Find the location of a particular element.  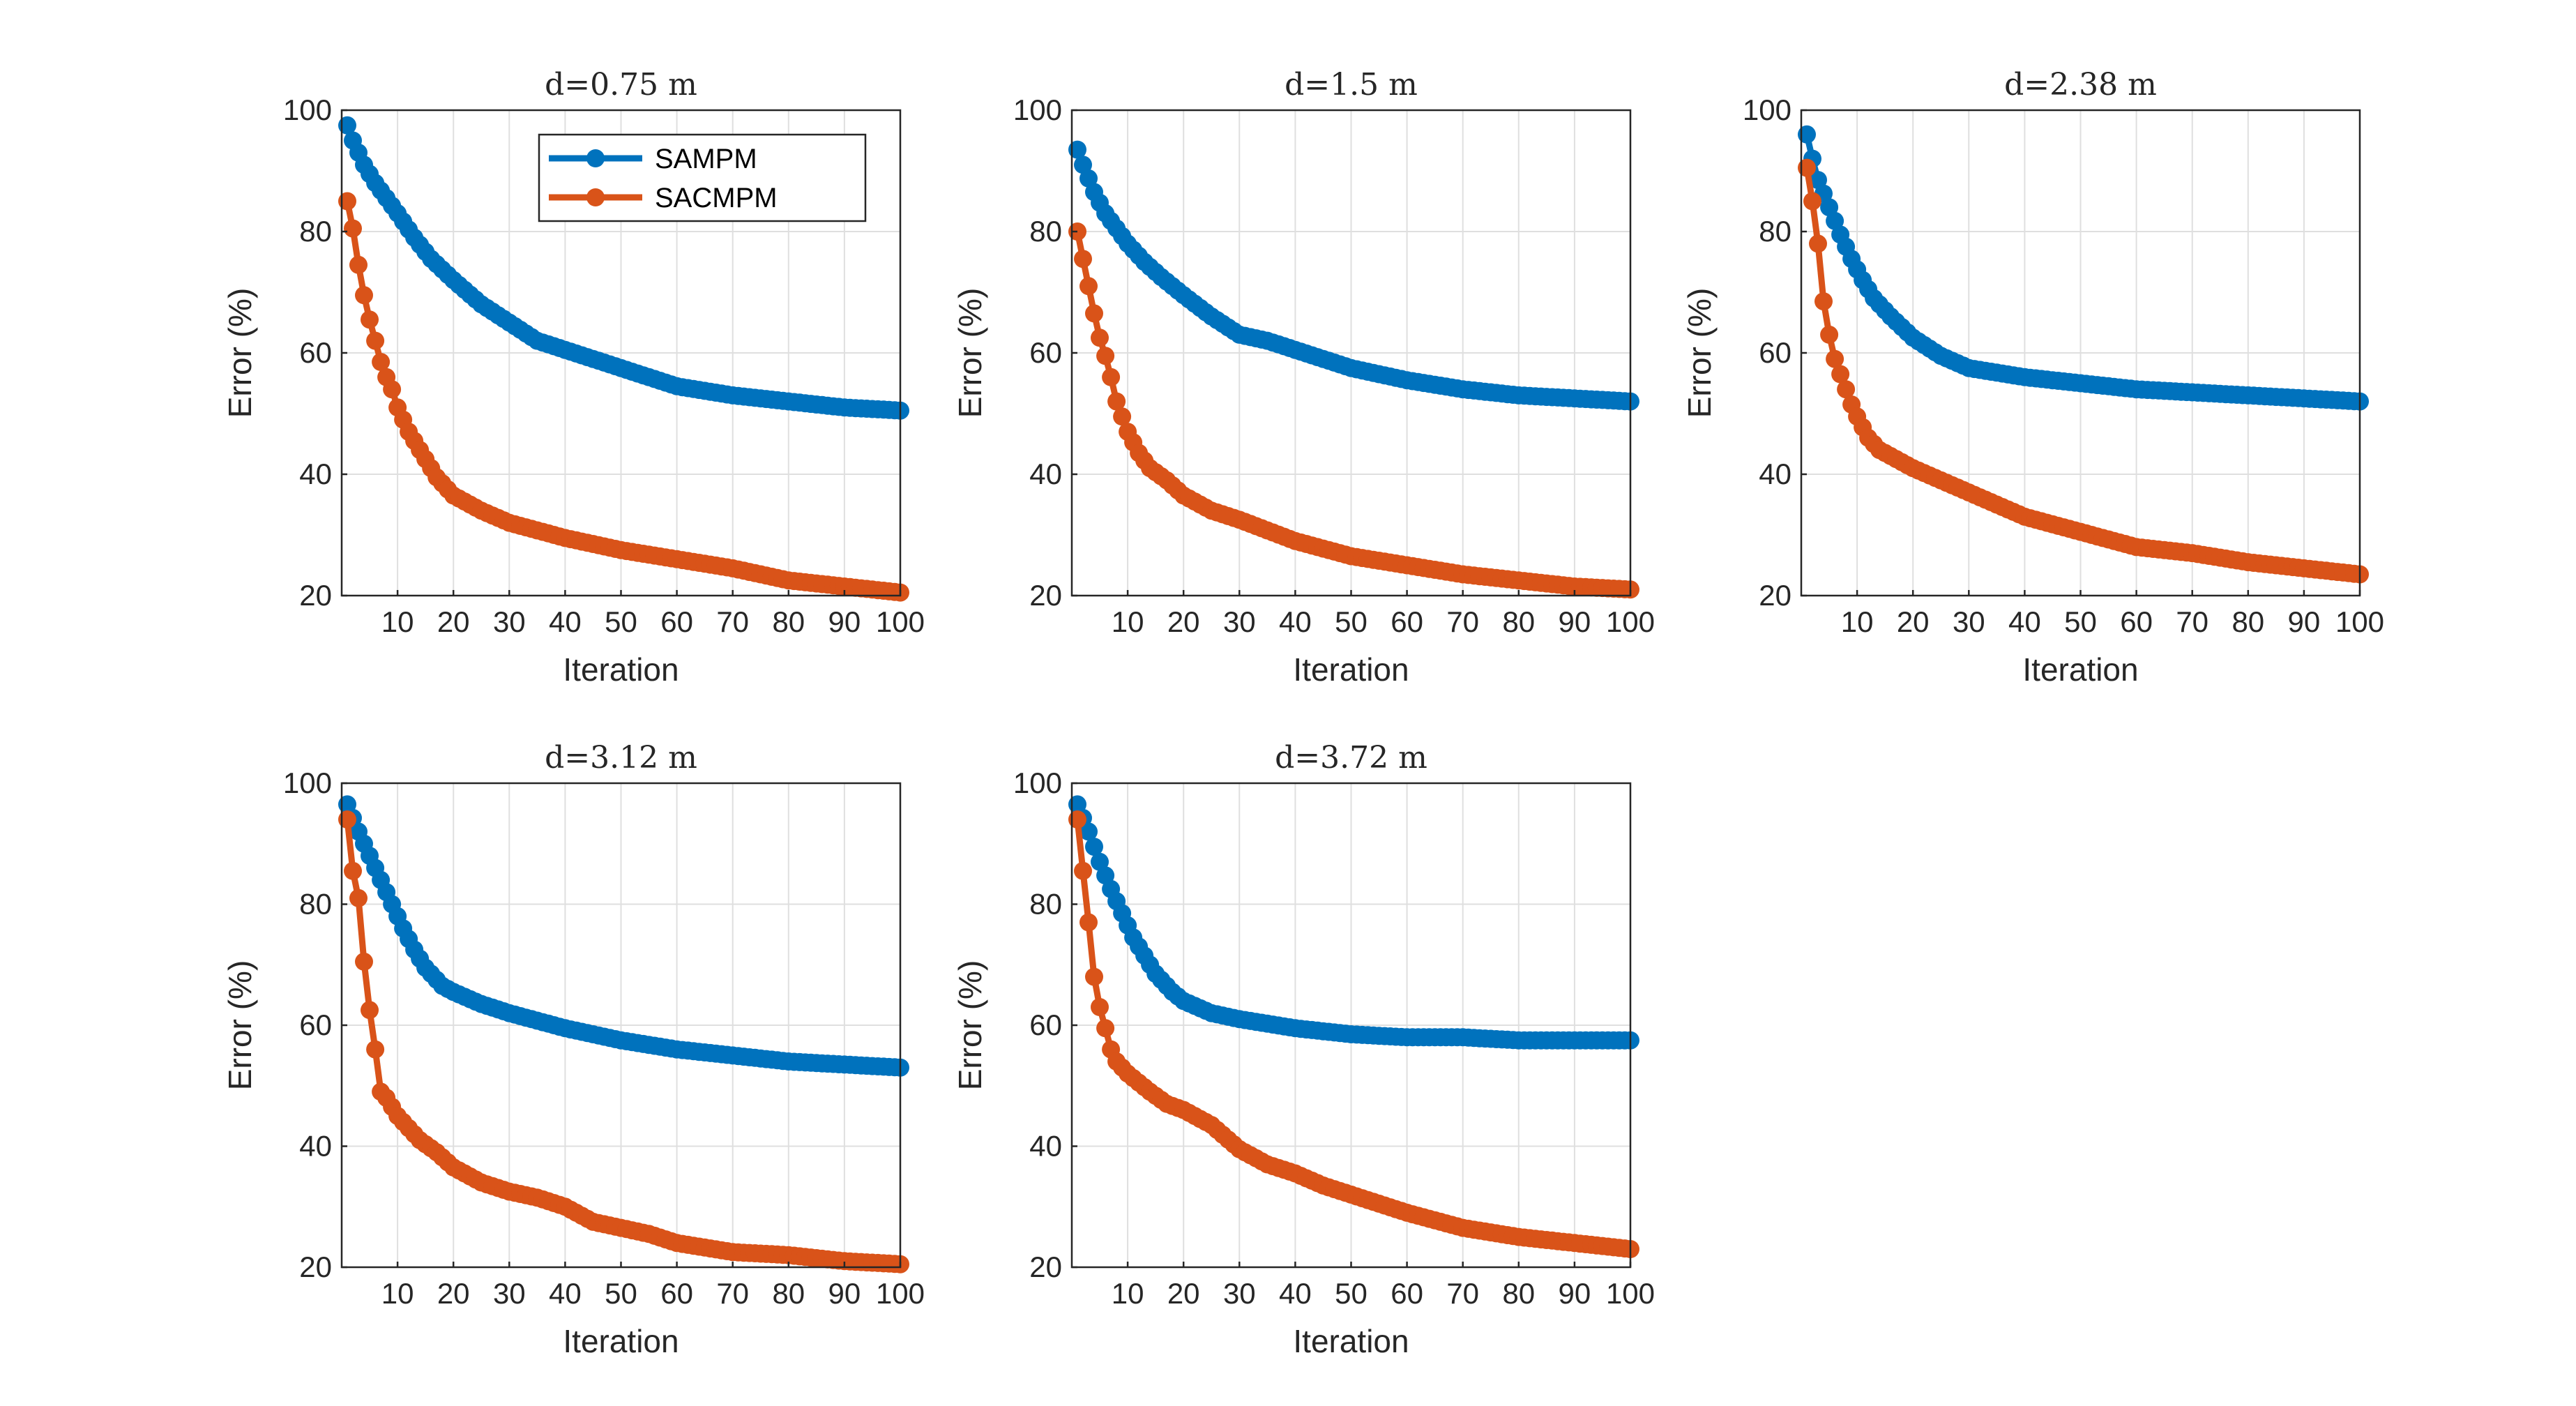

legend: SAMPM SACMPM is located at coordinates (702, 177).